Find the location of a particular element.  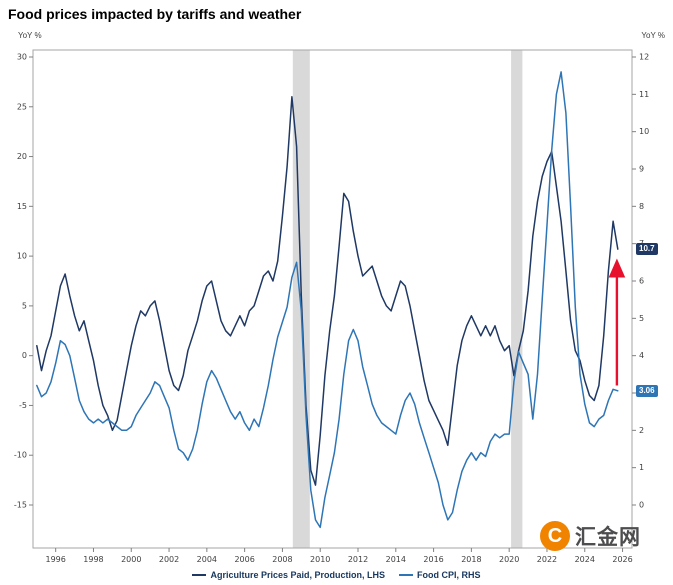

right-axis-unit-label: YoY % is located at coordinates (653, 35).